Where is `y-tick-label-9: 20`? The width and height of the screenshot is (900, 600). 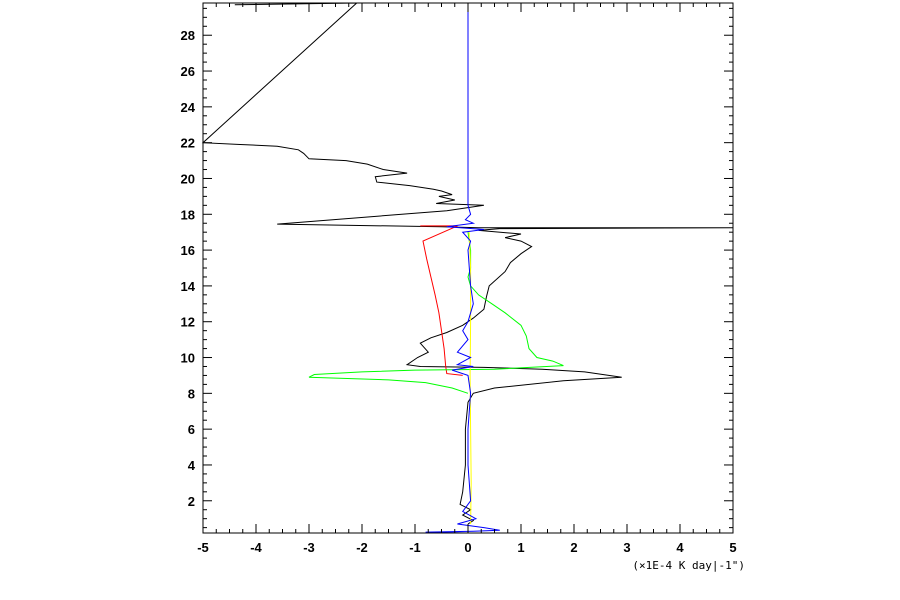
y-tick-label-9: 20 is located at coordinates (188, 178).